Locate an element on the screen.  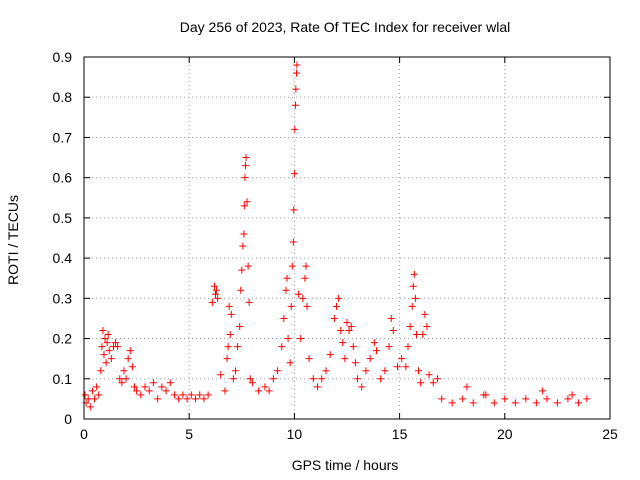
y-tick-label: 0.7 is located at coordinates (63, 137).